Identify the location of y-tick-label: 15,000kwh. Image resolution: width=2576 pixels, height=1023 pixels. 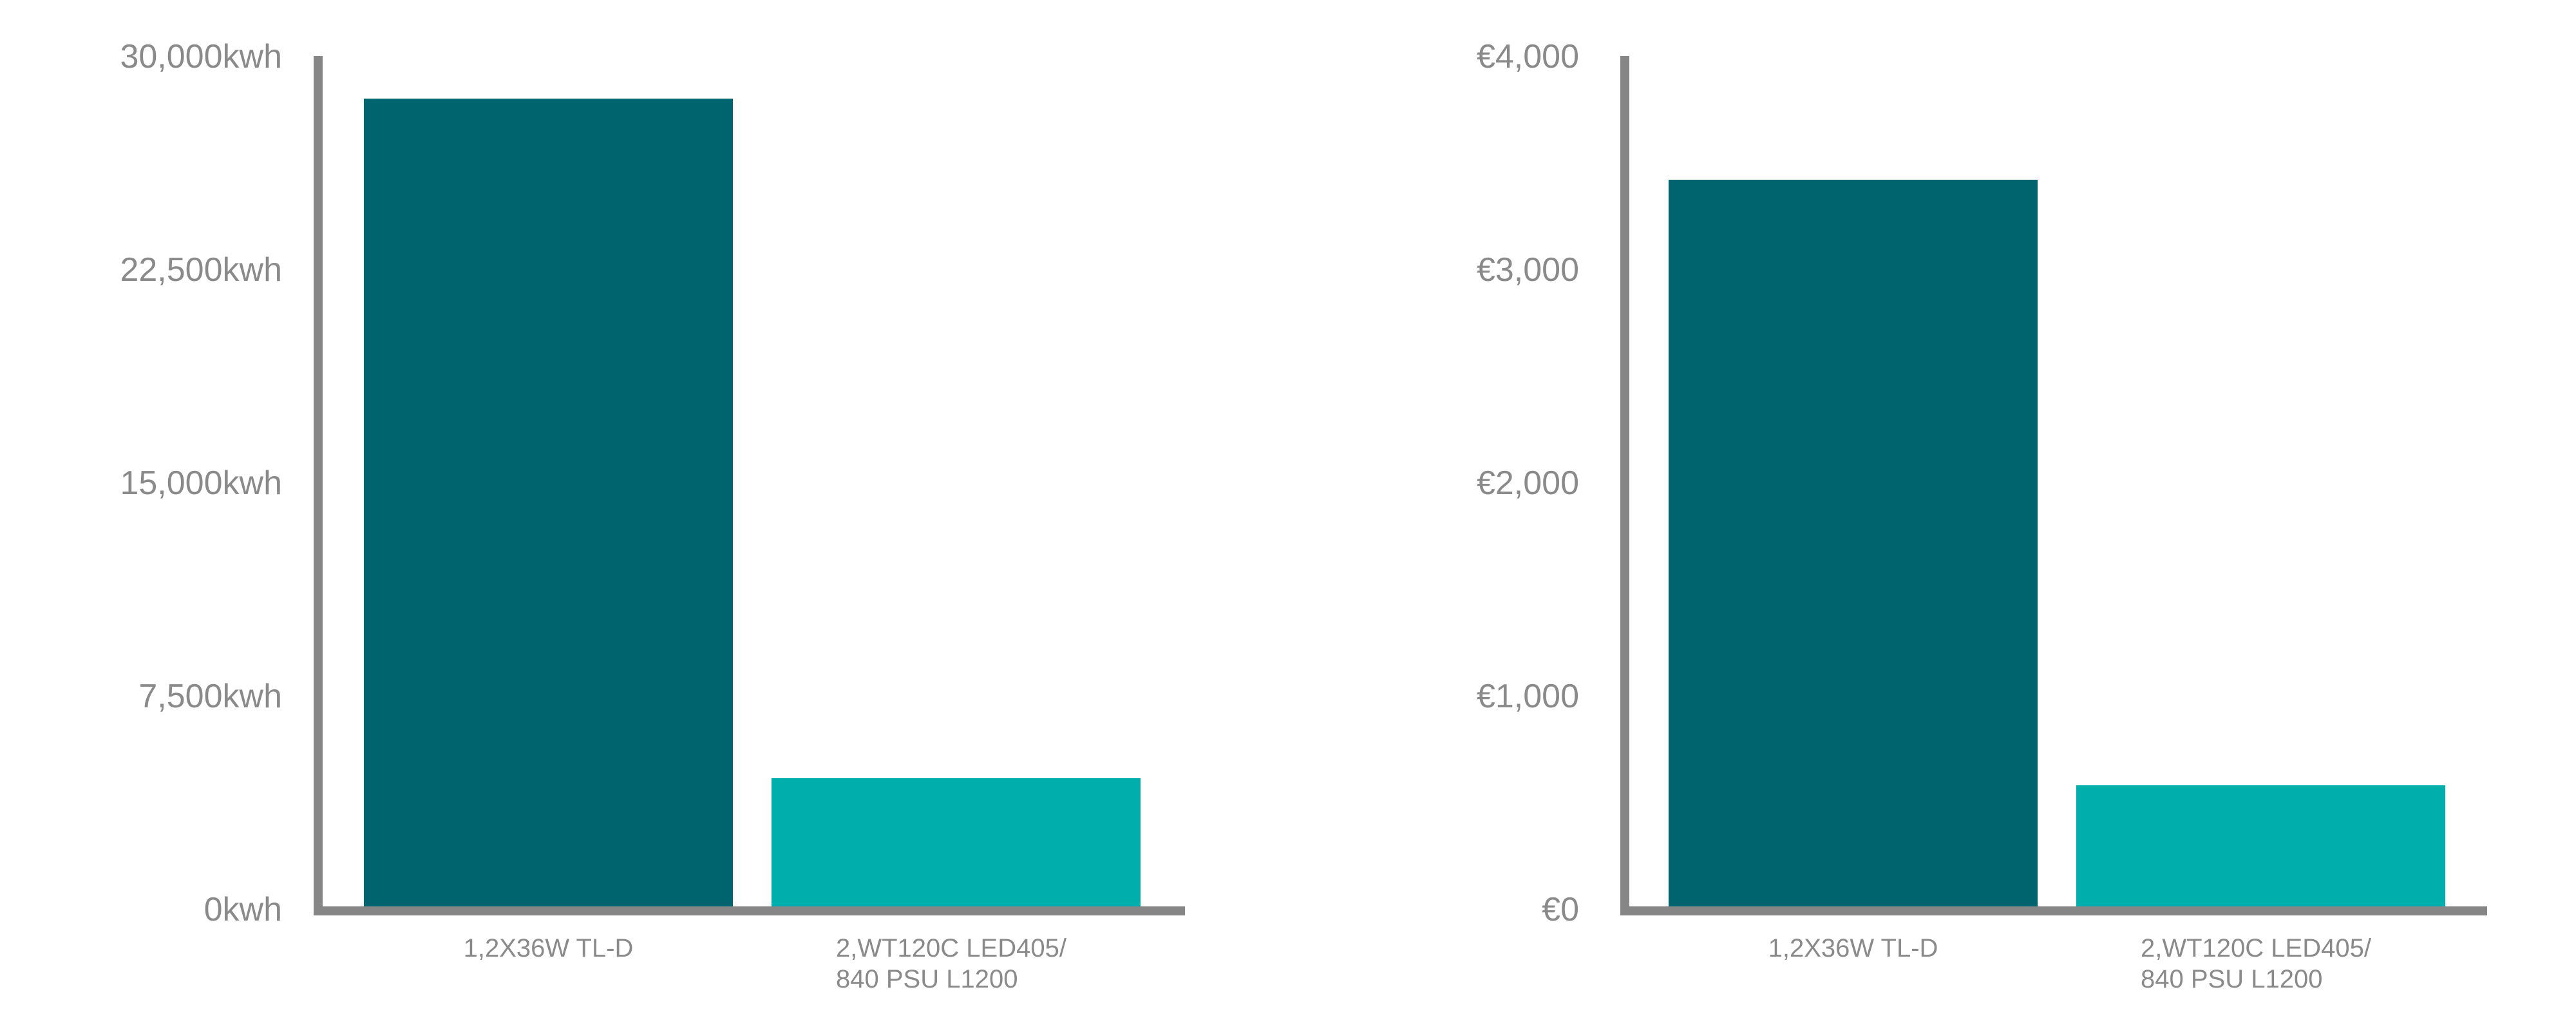
(201, 483).